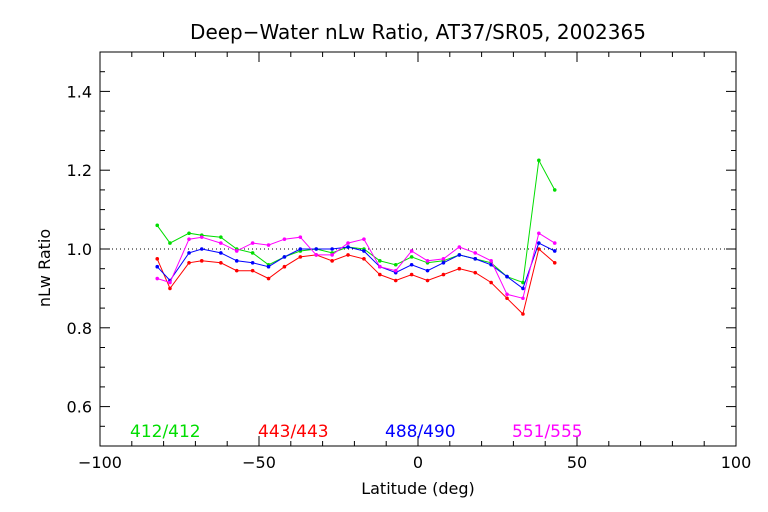 This screenshot has width=768, height=512. Describe the element at coordinates (420, 432) in the screenshot. I see `legend-entry: 488/490` at that location.